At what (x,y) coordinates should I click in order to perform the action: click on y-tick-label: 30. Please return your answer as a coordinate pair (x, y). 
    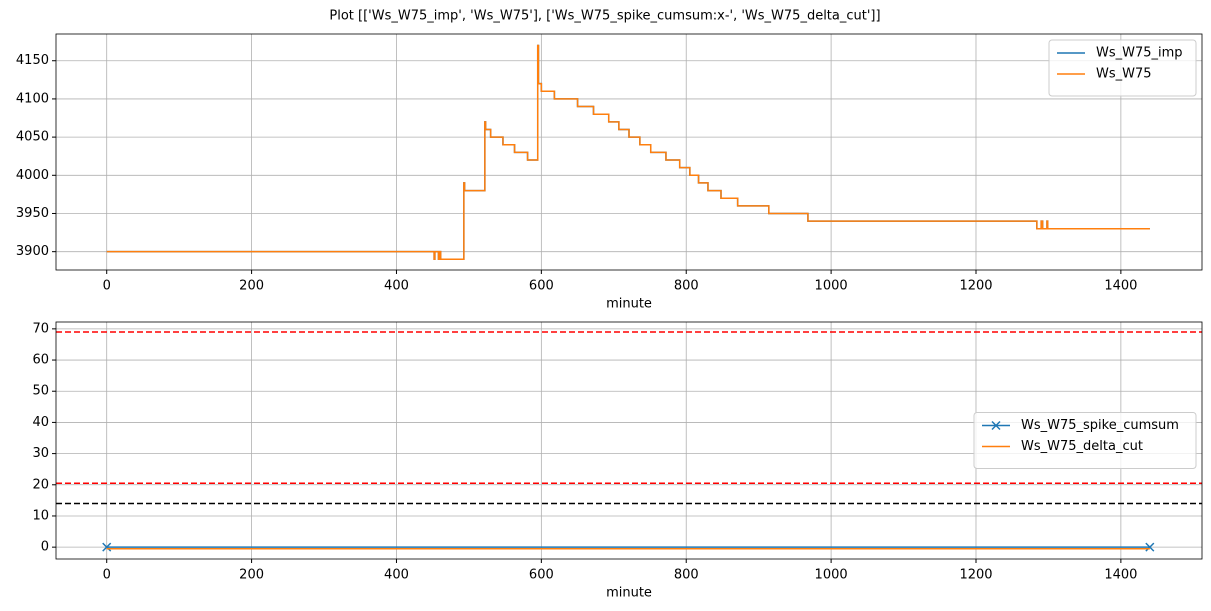
    Looking at the image, I should click on (40, 453).